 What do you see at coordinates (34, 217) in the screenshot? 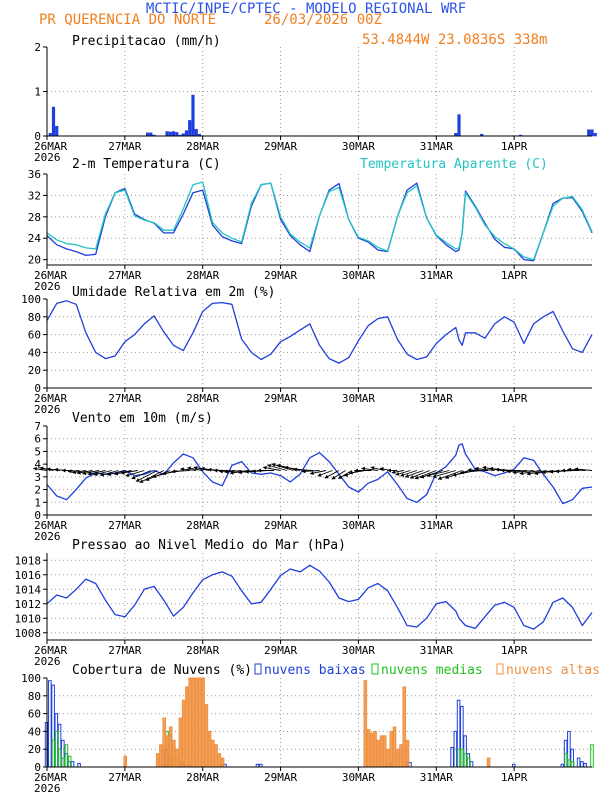
I see `y-tick-label: 28` at bounding box center [34, 217].